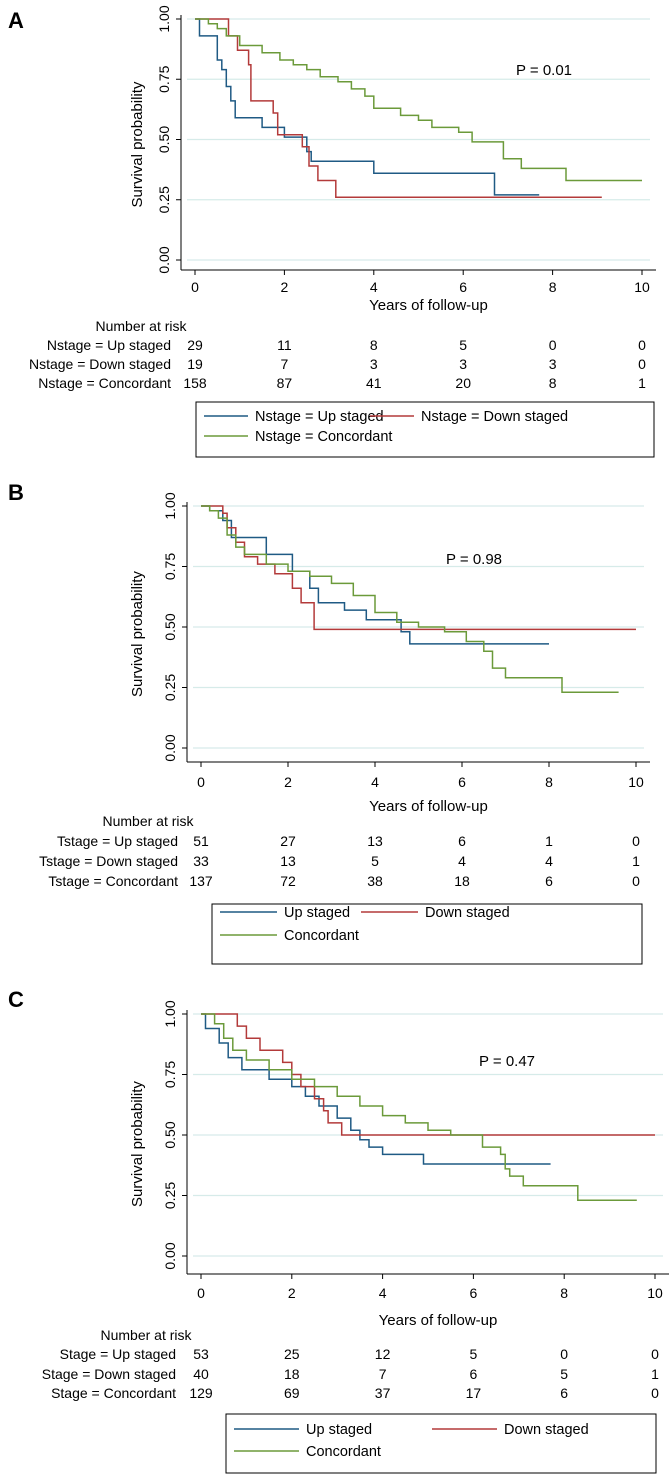  What do you see at coordinates (463, 383) in the screenshot?
I see `risk-count: 20` at bounding box center [463, 383].